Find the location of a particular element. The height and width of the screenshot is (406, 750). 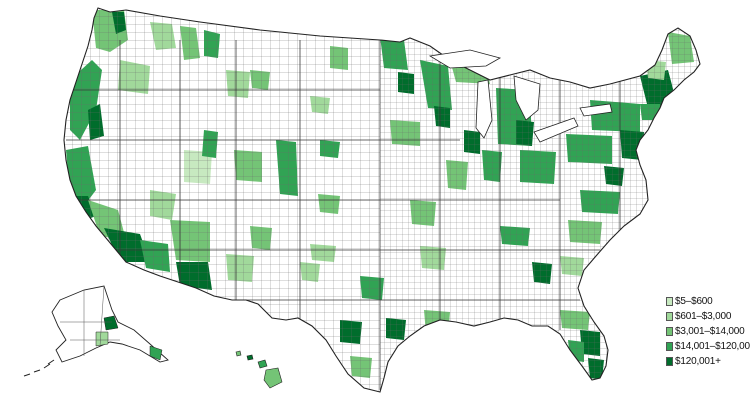

lake-michigan is located at coordinates (484, 109).